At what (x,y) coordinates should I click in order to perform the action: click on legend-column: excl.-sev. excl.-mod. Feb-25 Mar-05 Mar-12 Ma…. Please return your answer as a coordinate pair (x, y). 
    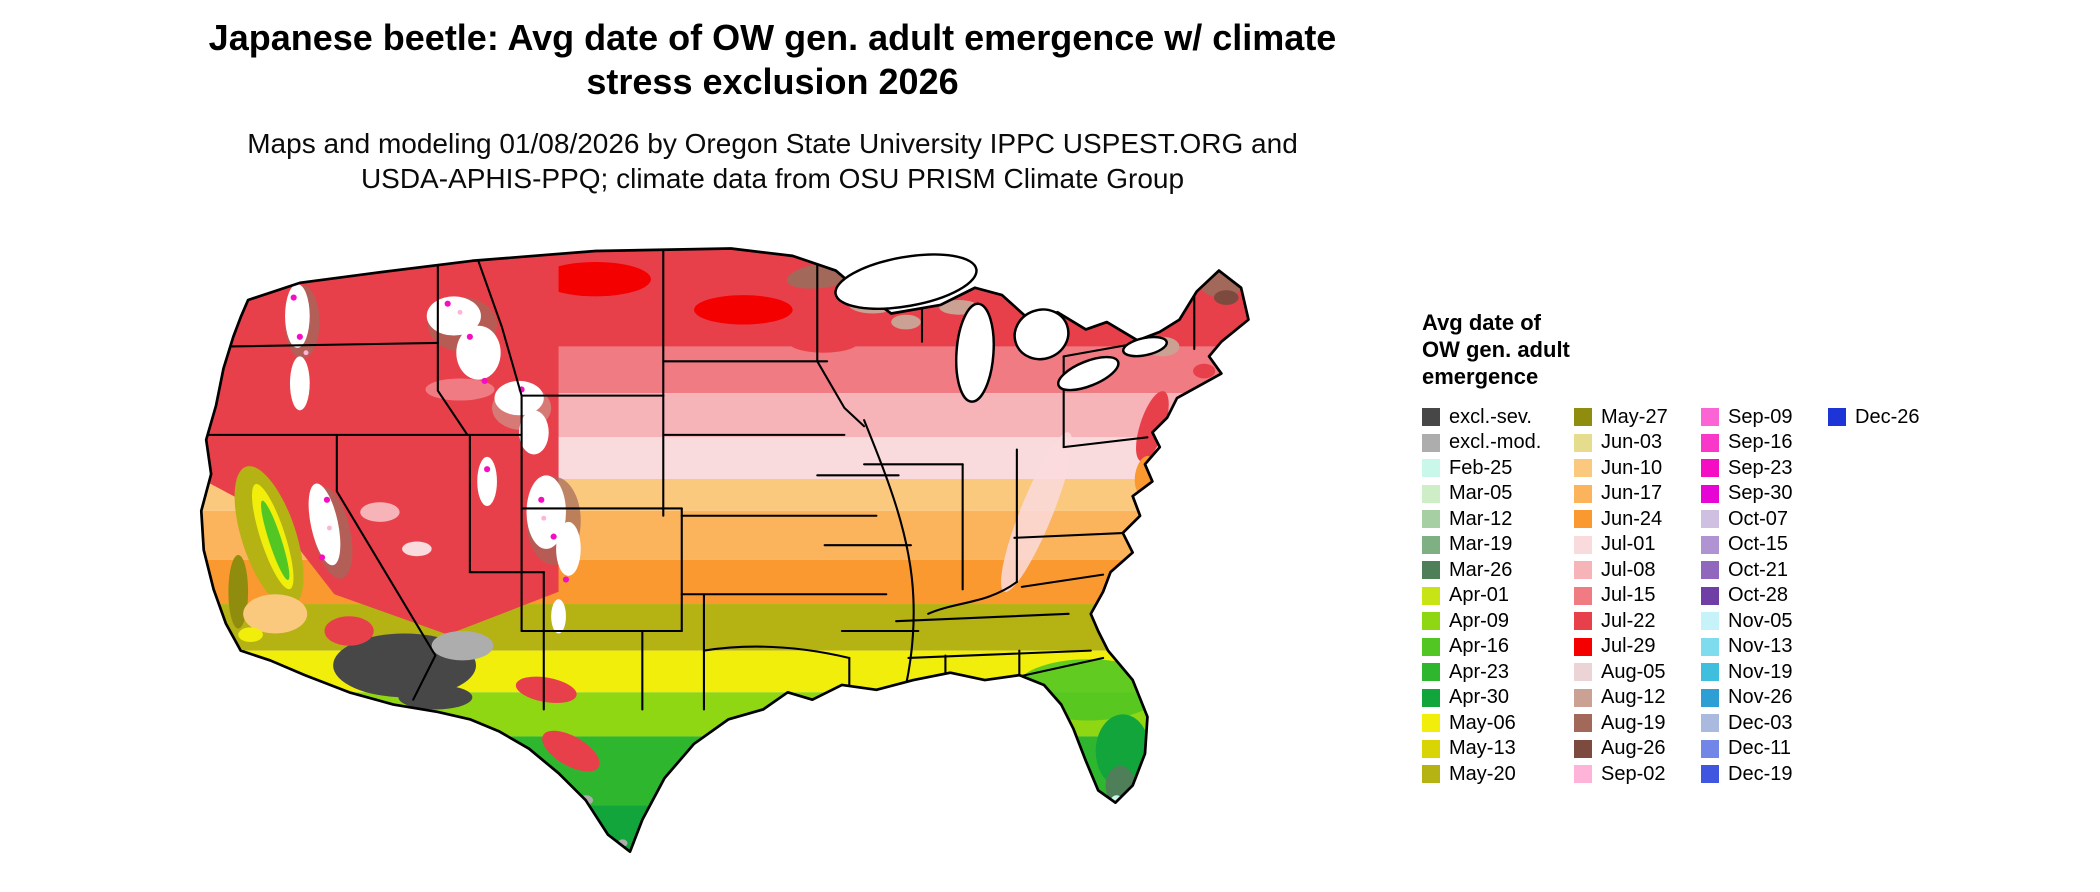
    Looking at the image, I should click on (1498, 595).